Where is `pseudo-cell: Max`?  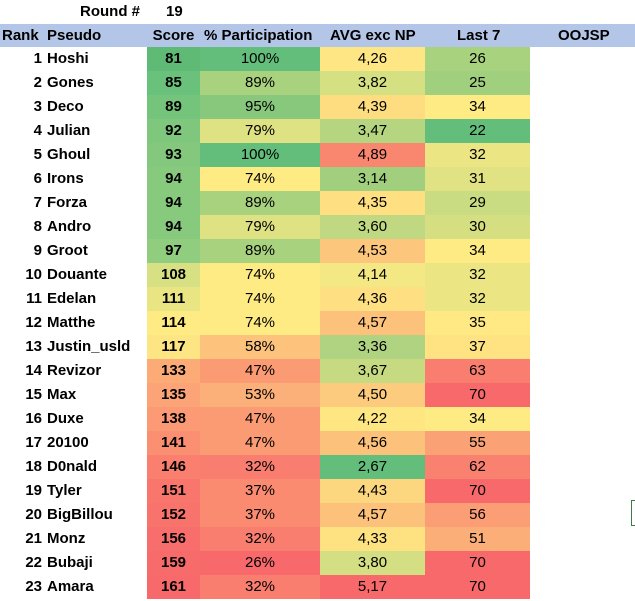 pseudo-cell: Max is located at coordinates (62, 394).